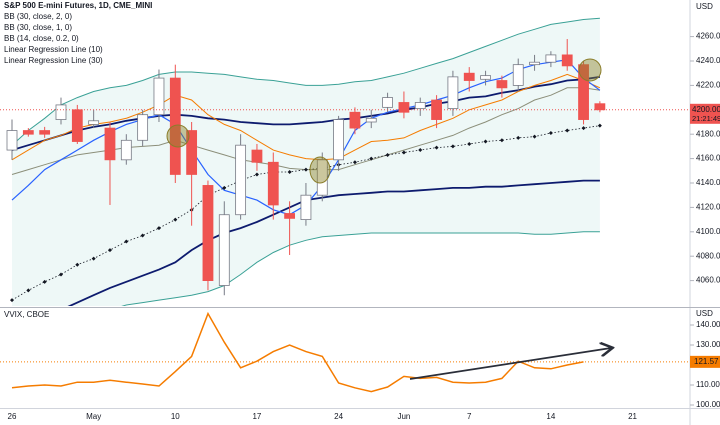  Describe the element at coordinates (704, 313) in the screenshot. I see `unit-label: USD` at that location.